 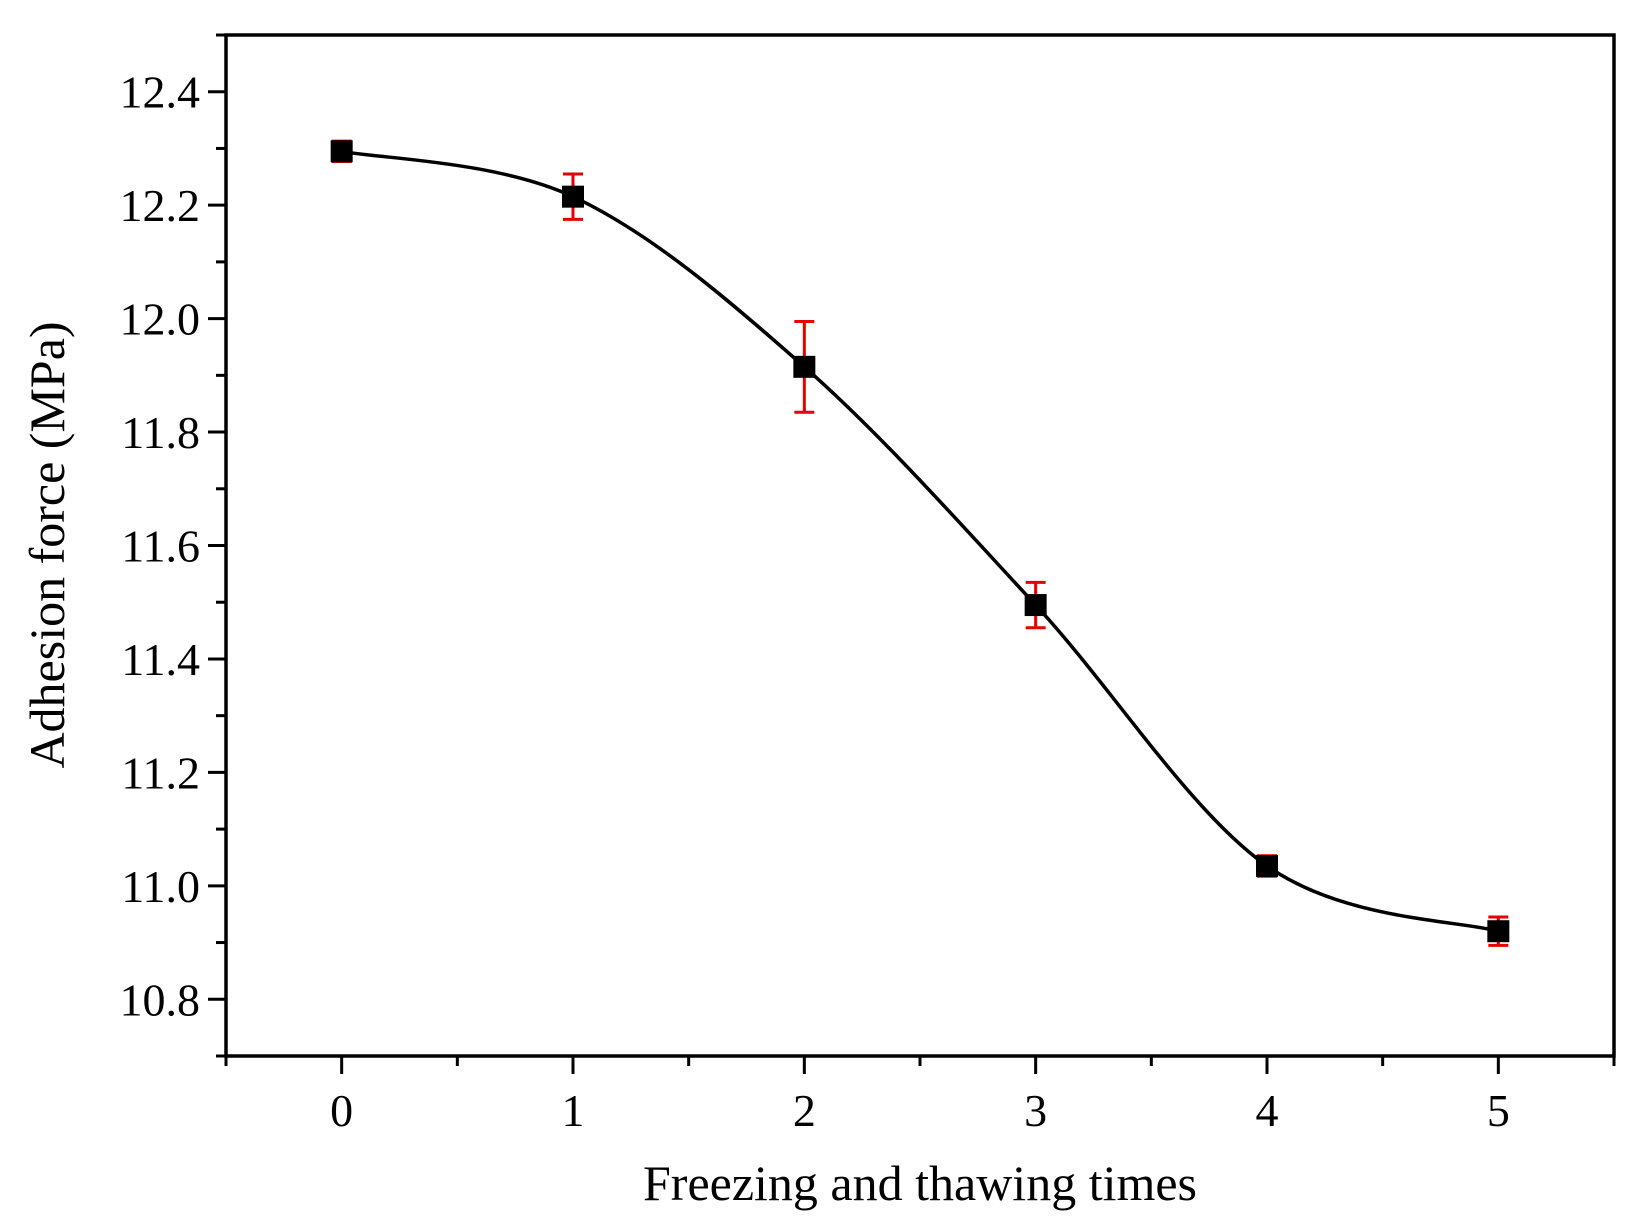 What do you see at coordinates (160, 92) in the screenshot?
I see `y-tick-label: 12.4` at bounding box center [160, 92].